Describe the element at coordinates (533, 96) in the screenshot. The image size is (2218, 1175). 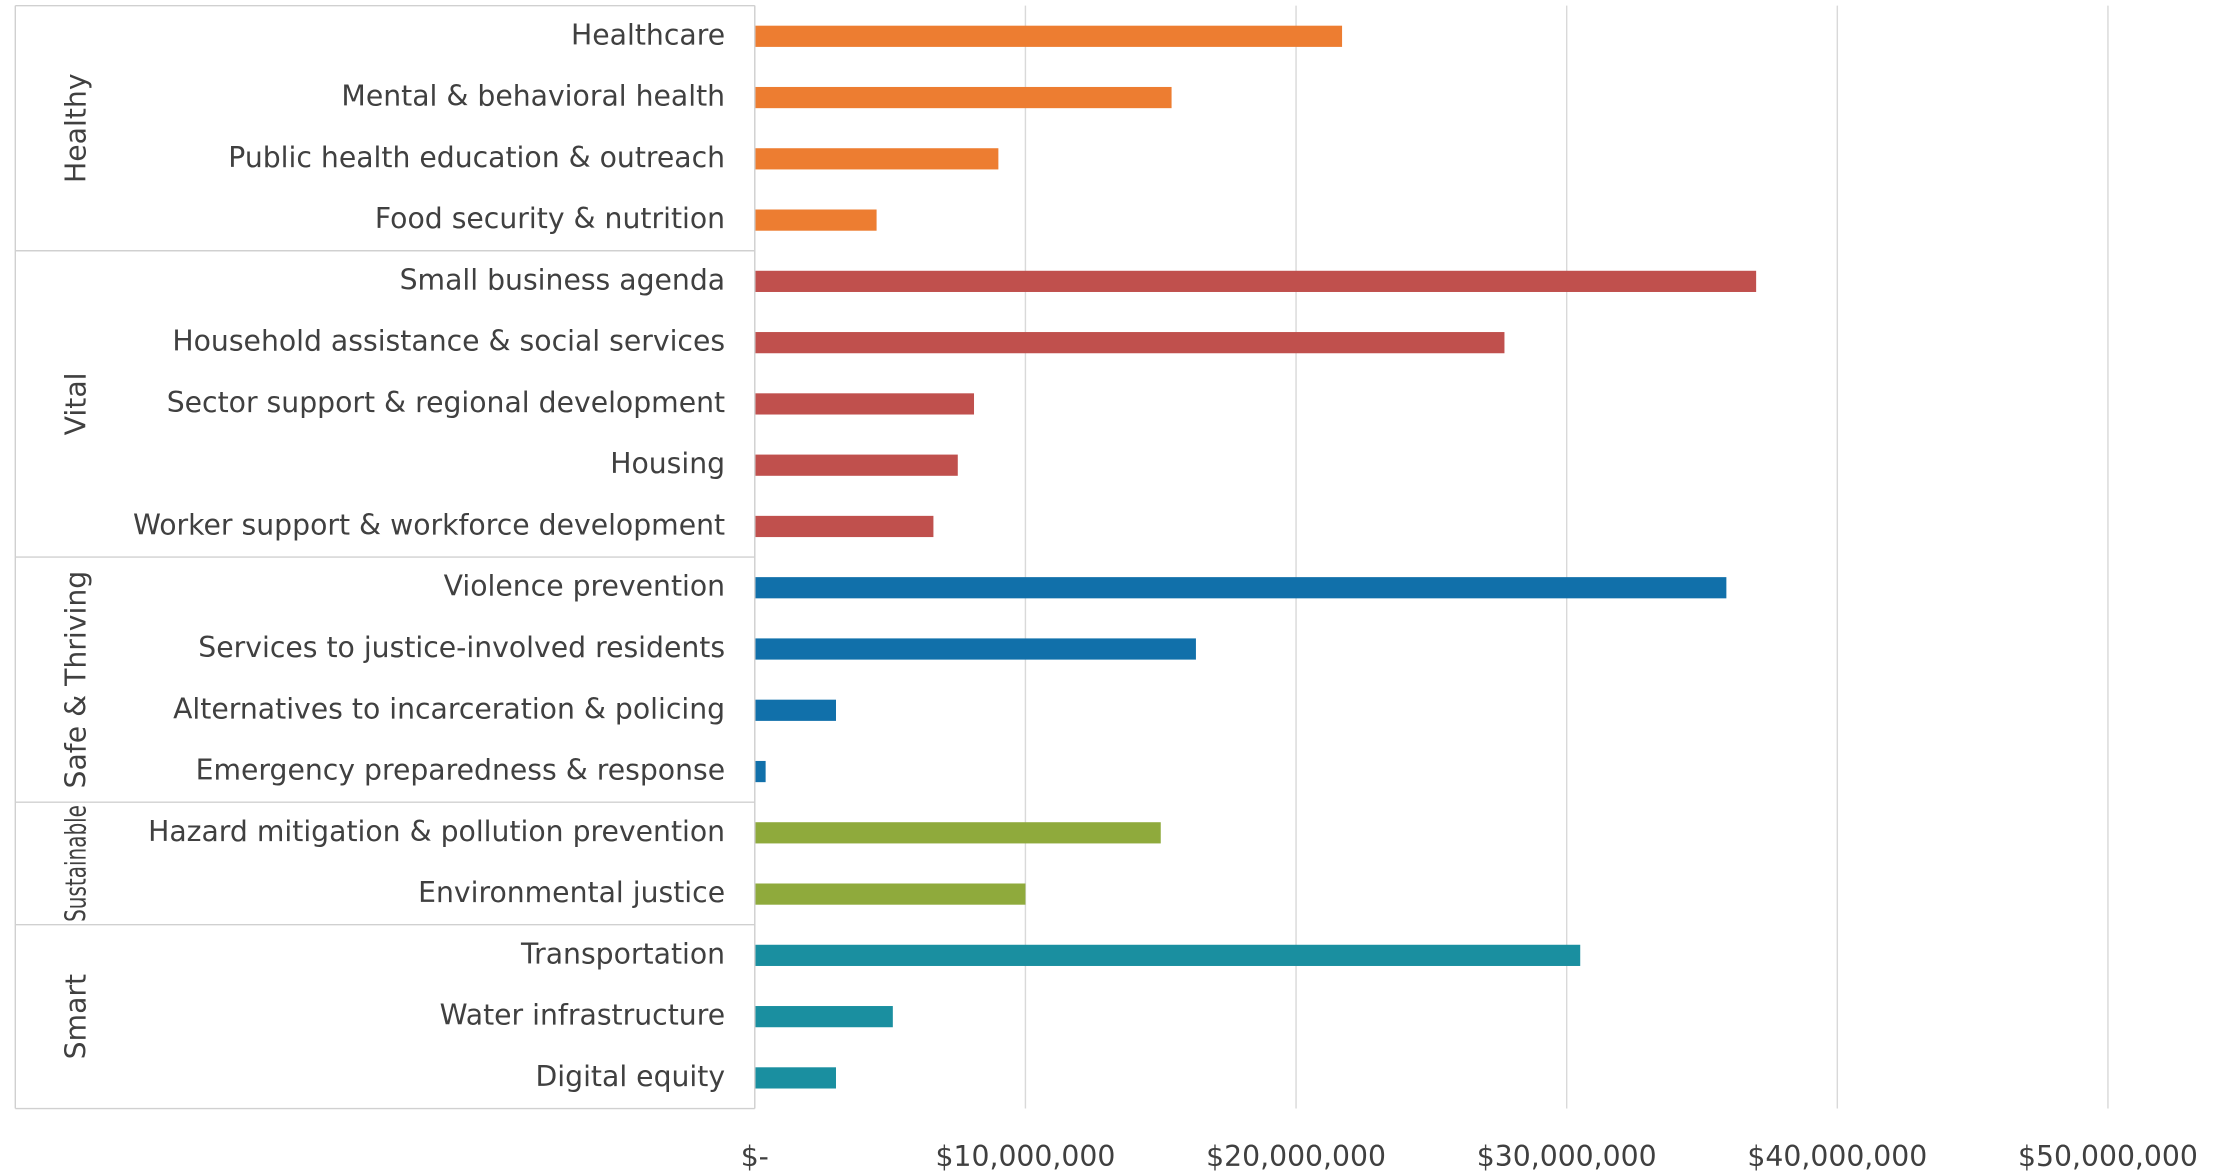
I see `category-label: Mental & behavioral health` at that location.